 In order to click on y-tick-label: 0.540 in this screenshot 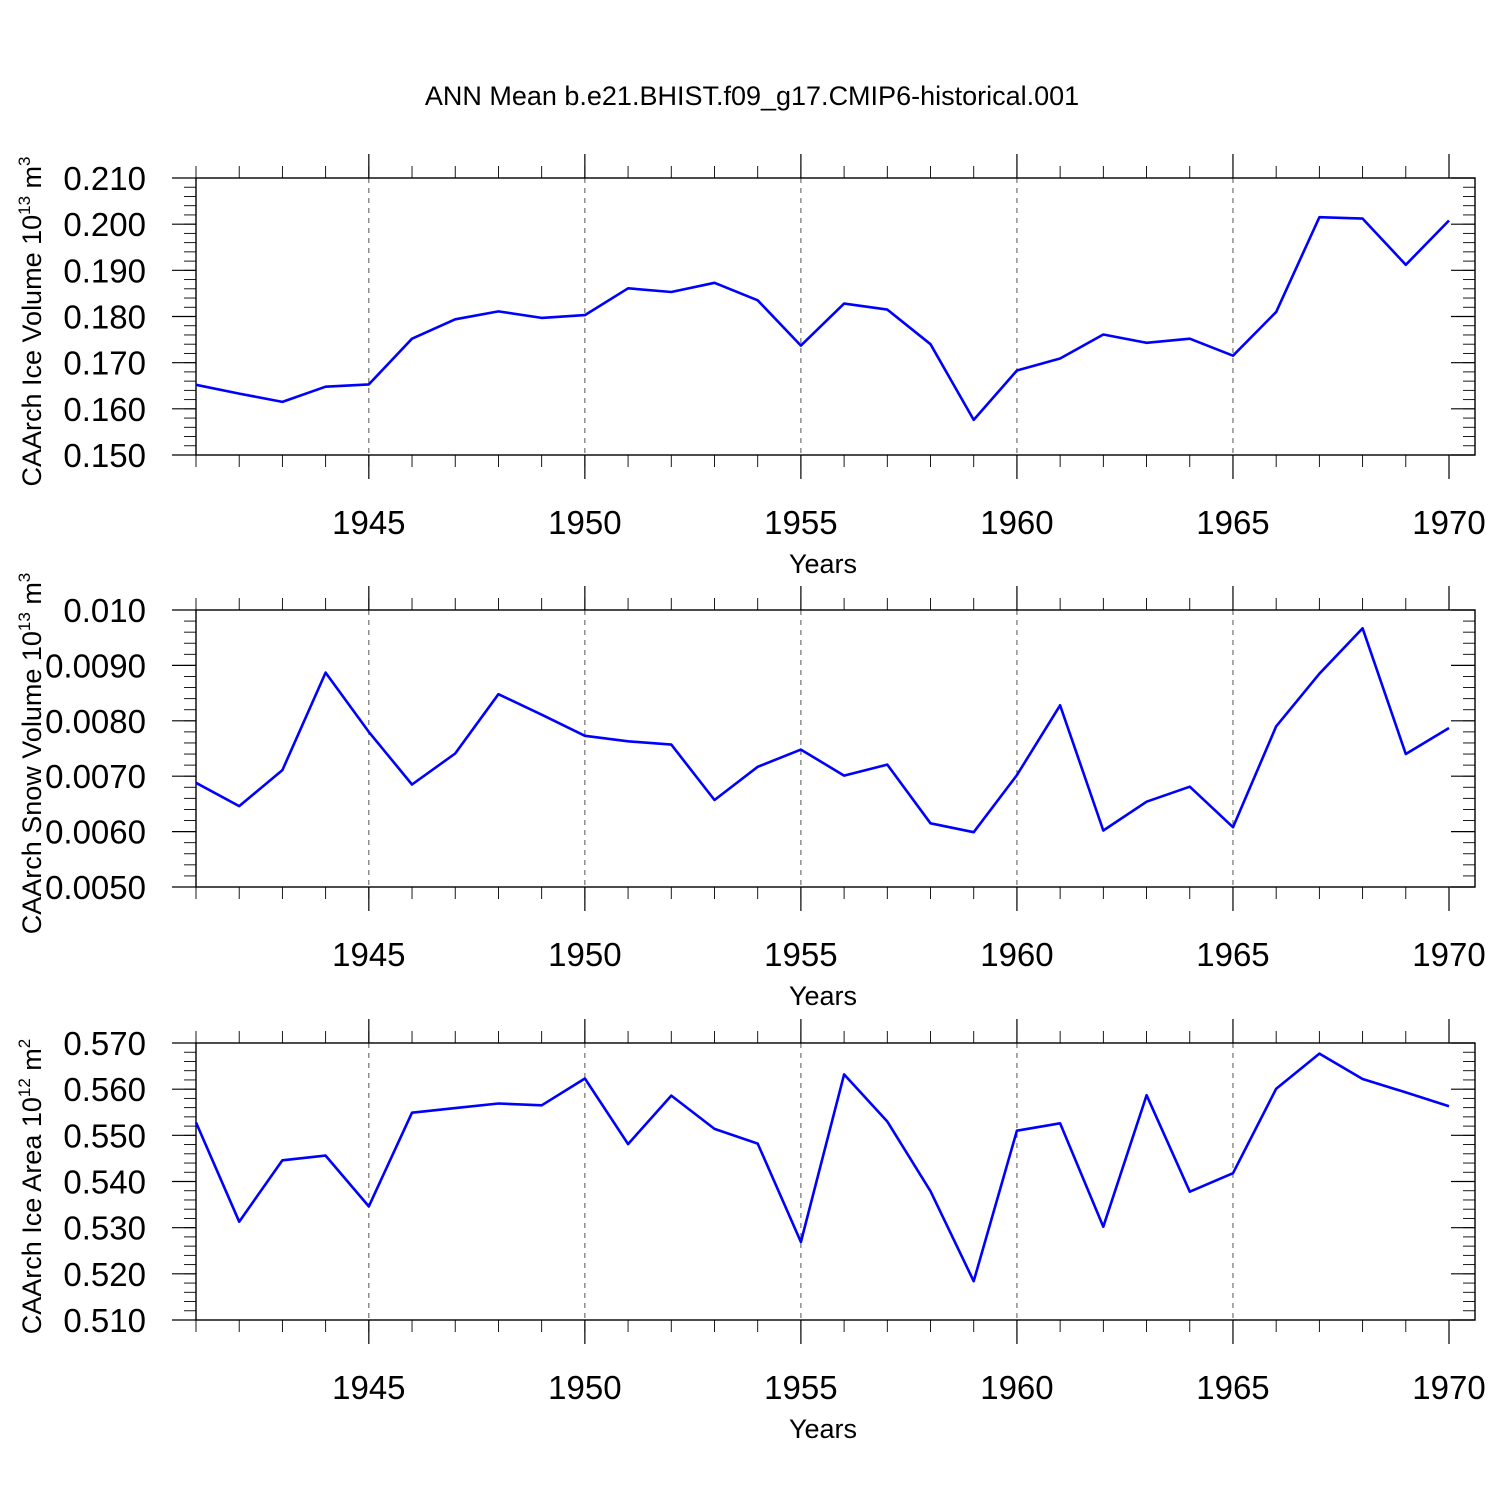, I will do `click(104, 1182)`.